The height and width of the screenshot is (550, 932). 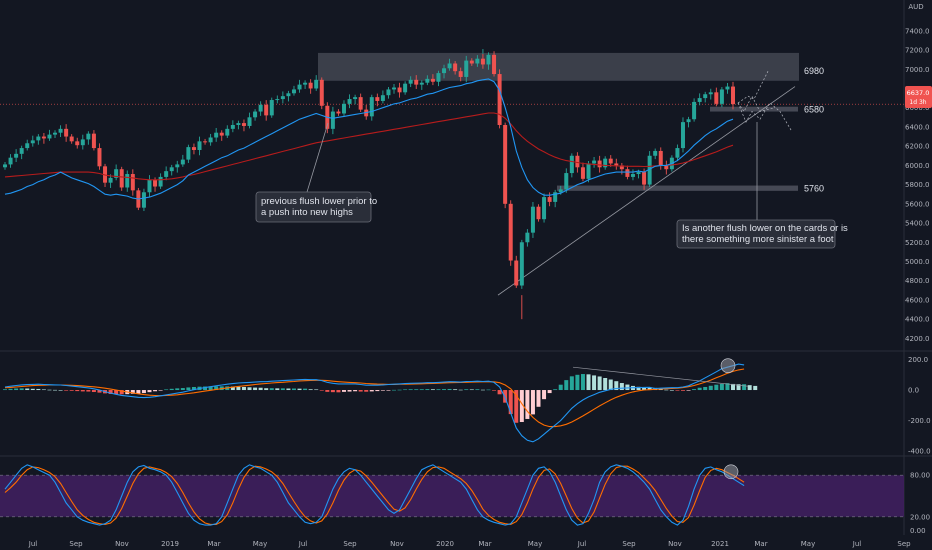 What do you see at coordinates (765, 117) in the screenshot?
I see `projection-path` at bounding box center [765, 117].